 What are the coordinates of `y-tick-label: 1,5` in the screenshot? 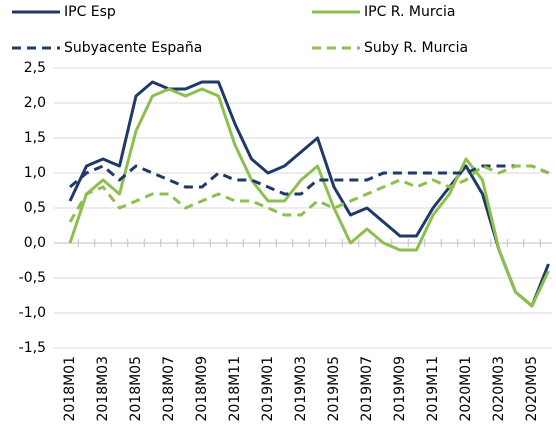 It's located at (35, 138).